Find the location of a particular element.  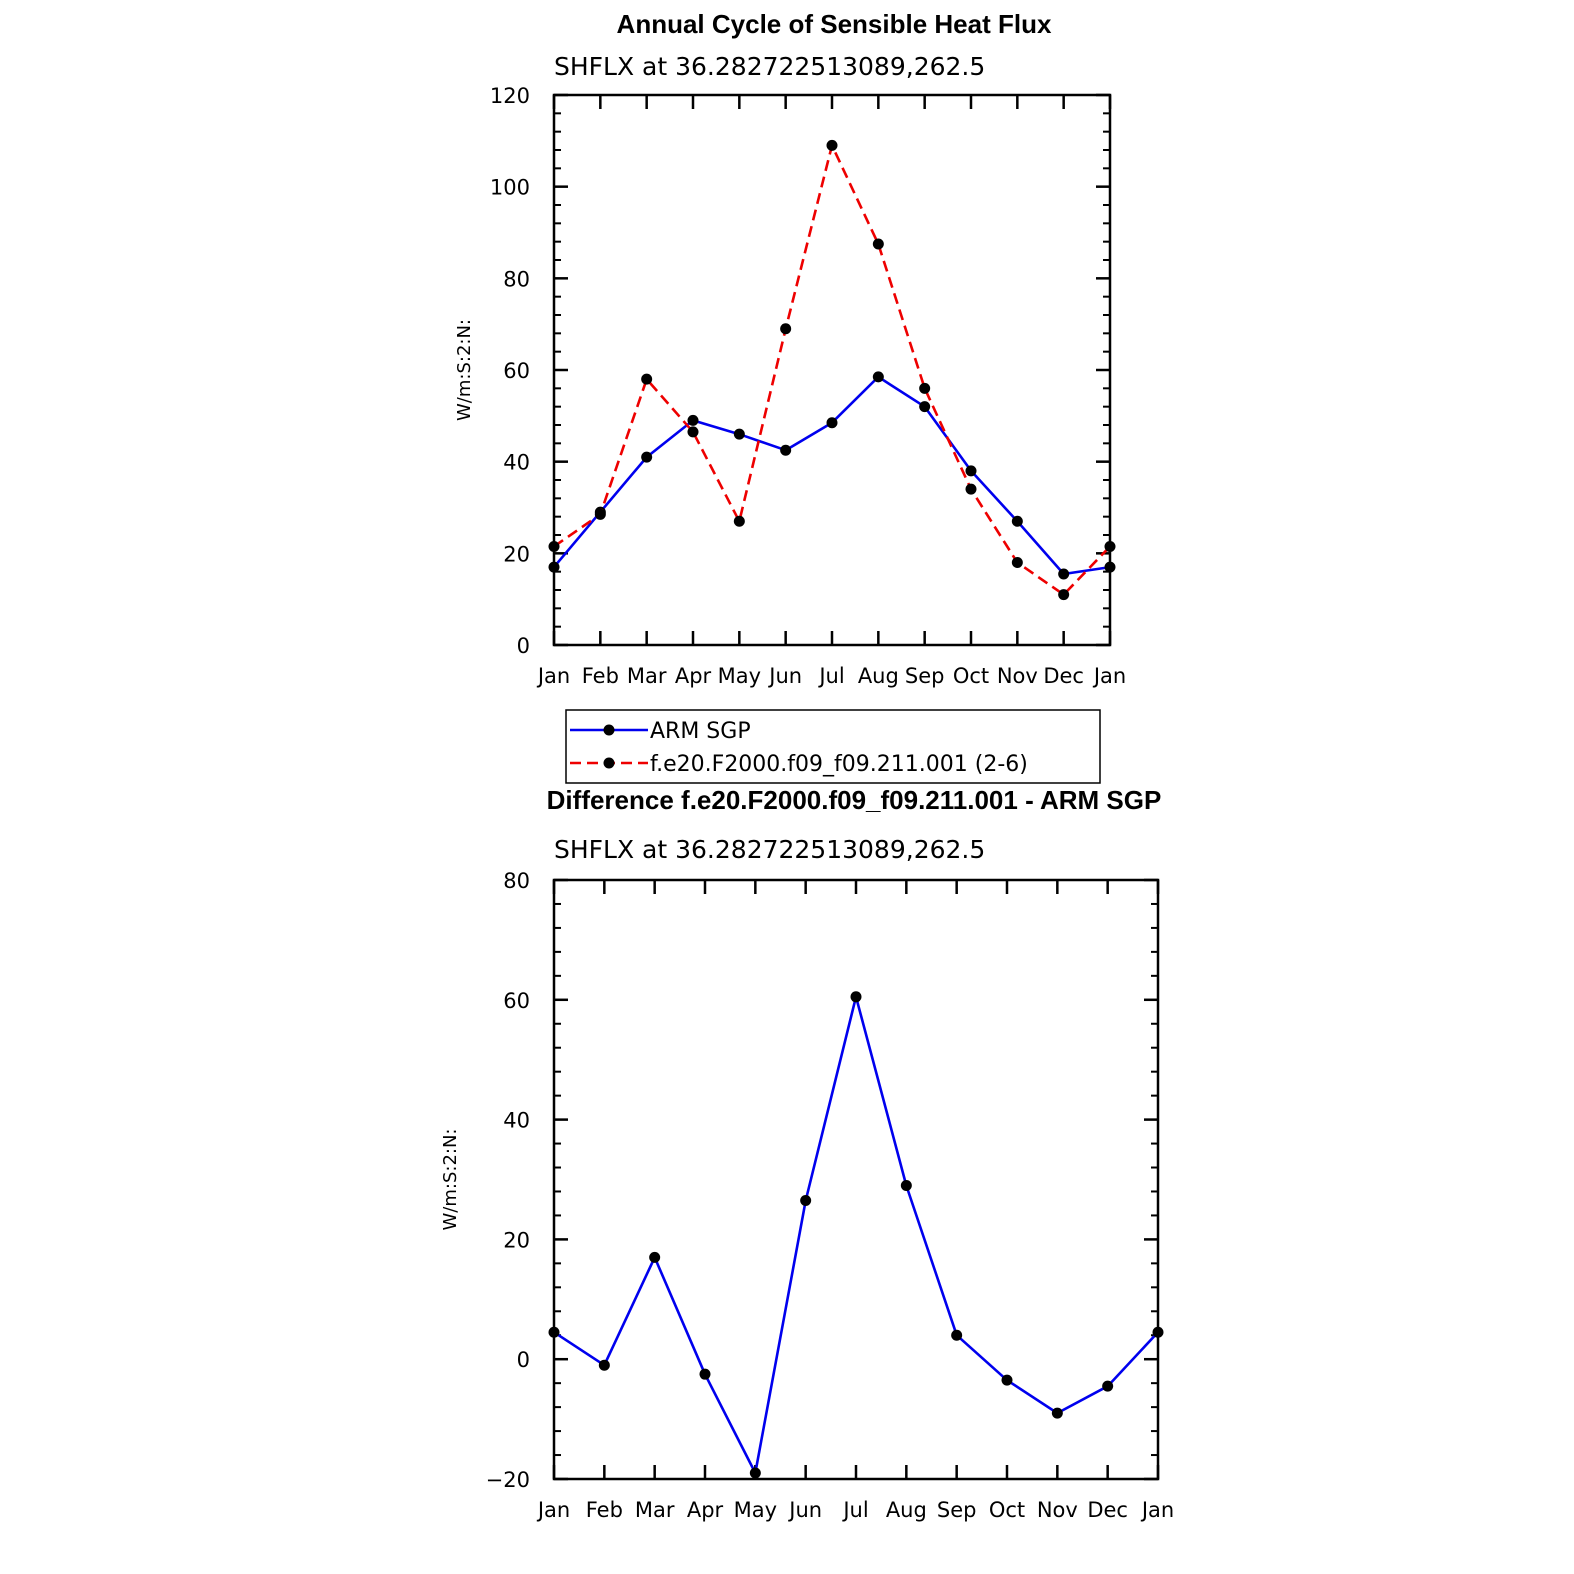

legend-box is located at coordinates (833, 746).